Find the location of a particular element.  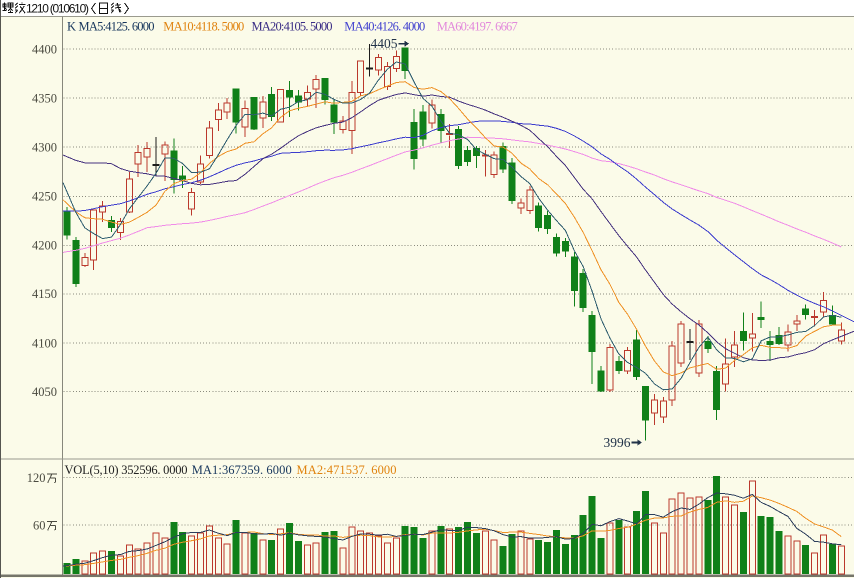

svg-text: MA1:367359. 6000 is located at coordinates (242, 470).